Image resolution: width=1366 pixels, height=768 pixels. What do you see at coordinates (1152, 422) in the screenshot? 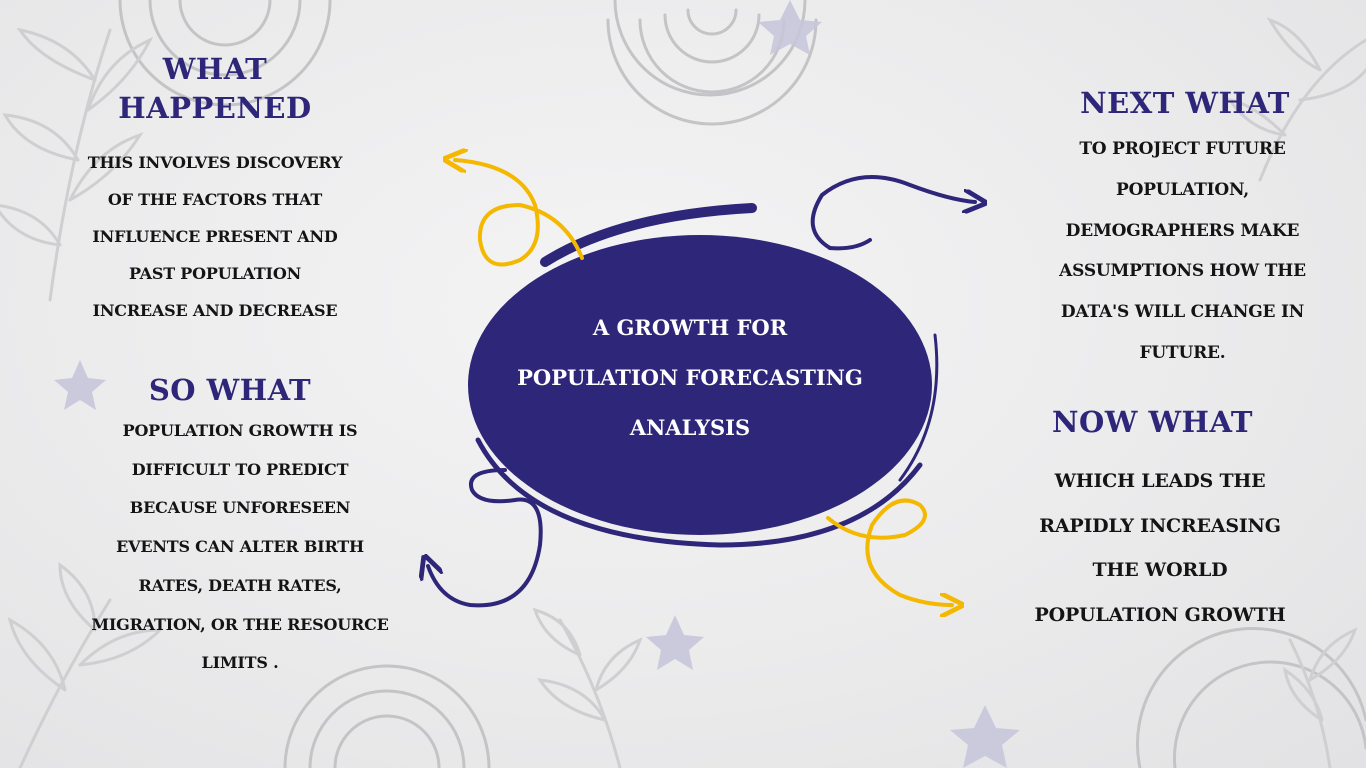
I see `now-what-title: NOW WHAT` at bounding box center [1152, 422].